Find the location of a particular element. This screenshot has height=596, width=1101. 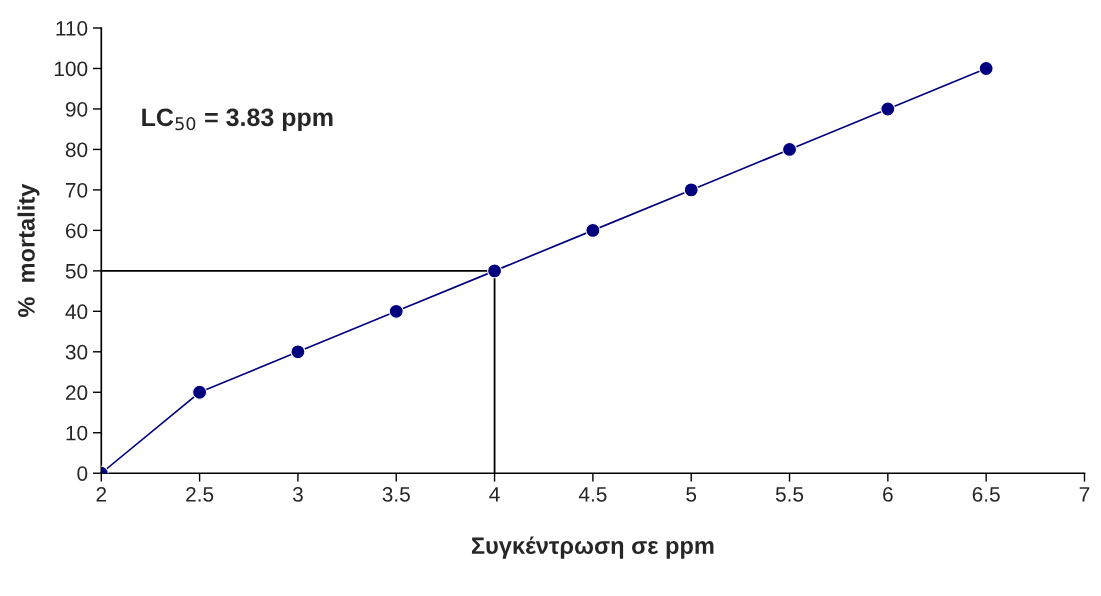

y-tick-label: 110 is located at coordinates (72, 28).